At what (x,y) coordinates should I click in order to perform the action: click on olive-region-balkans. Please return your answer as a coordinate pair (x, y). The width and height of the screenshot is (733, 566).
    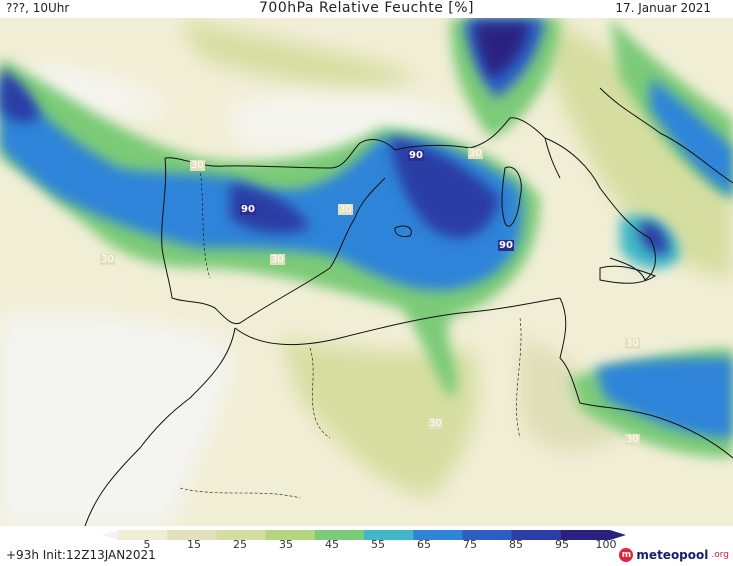
    Looking at the image, I should click on (636, 148).